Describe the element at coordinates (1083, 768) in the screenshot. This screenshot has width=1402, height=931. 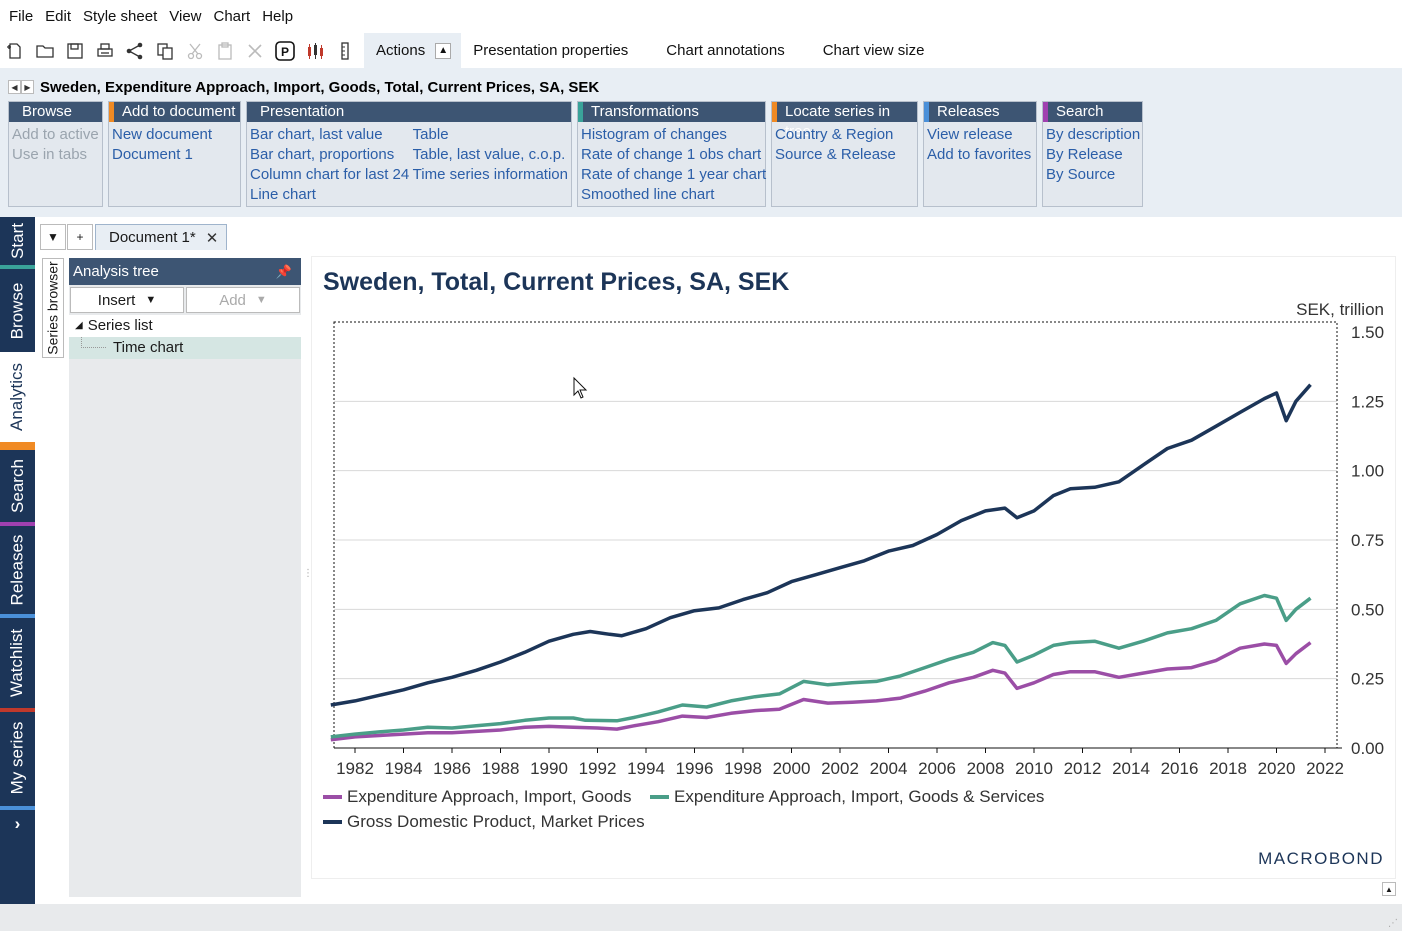
I see `x-tick-label: 2012` at that location.